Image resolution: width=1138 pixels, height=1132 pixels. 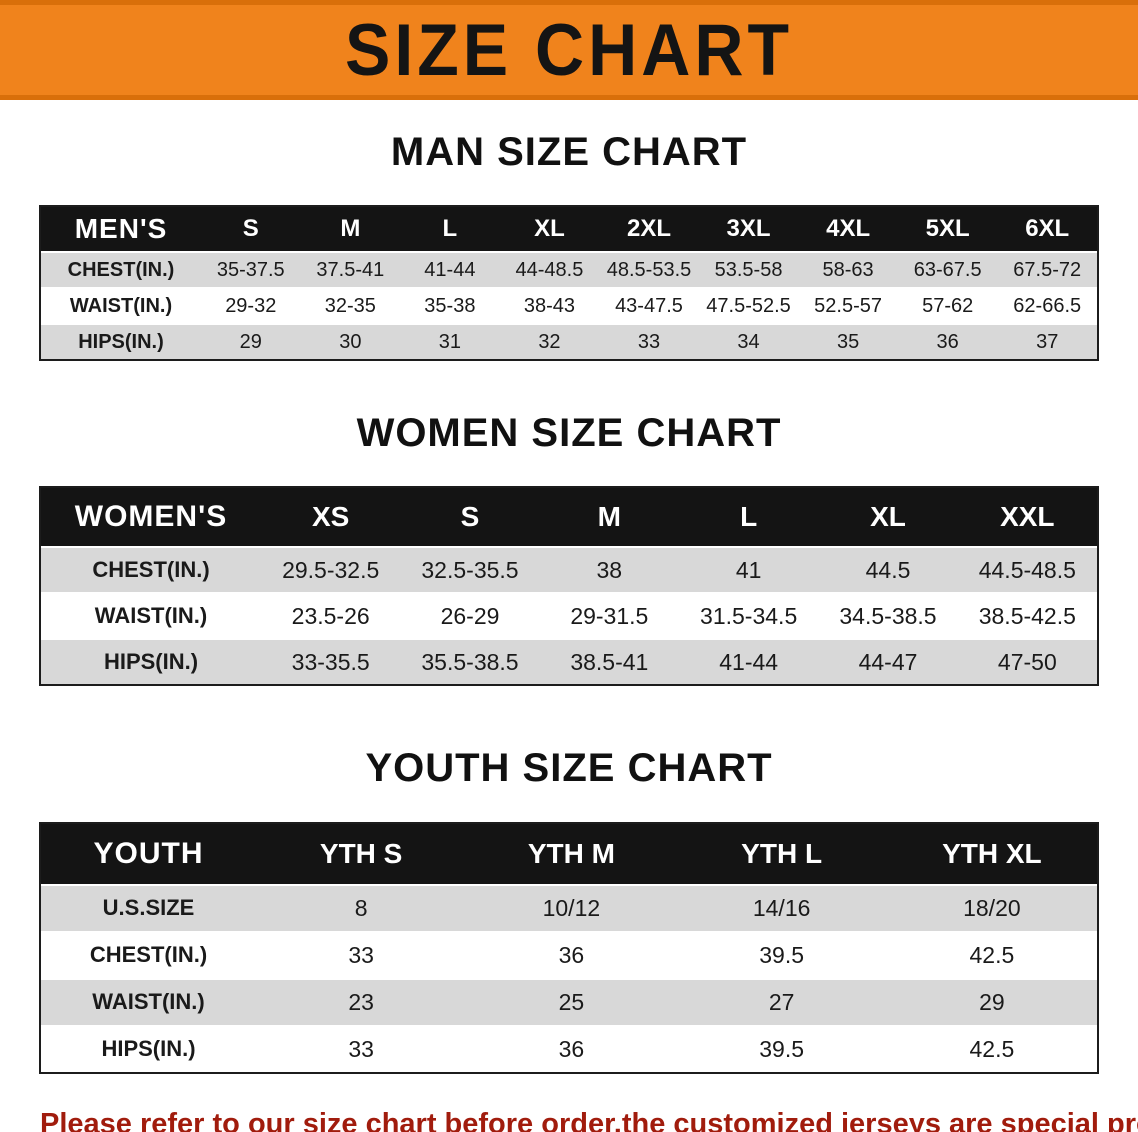 What do you see at coordinates (992, 853) in the screenshot?
I see `column-header: YTH XL` at bounding box center [992, 853].